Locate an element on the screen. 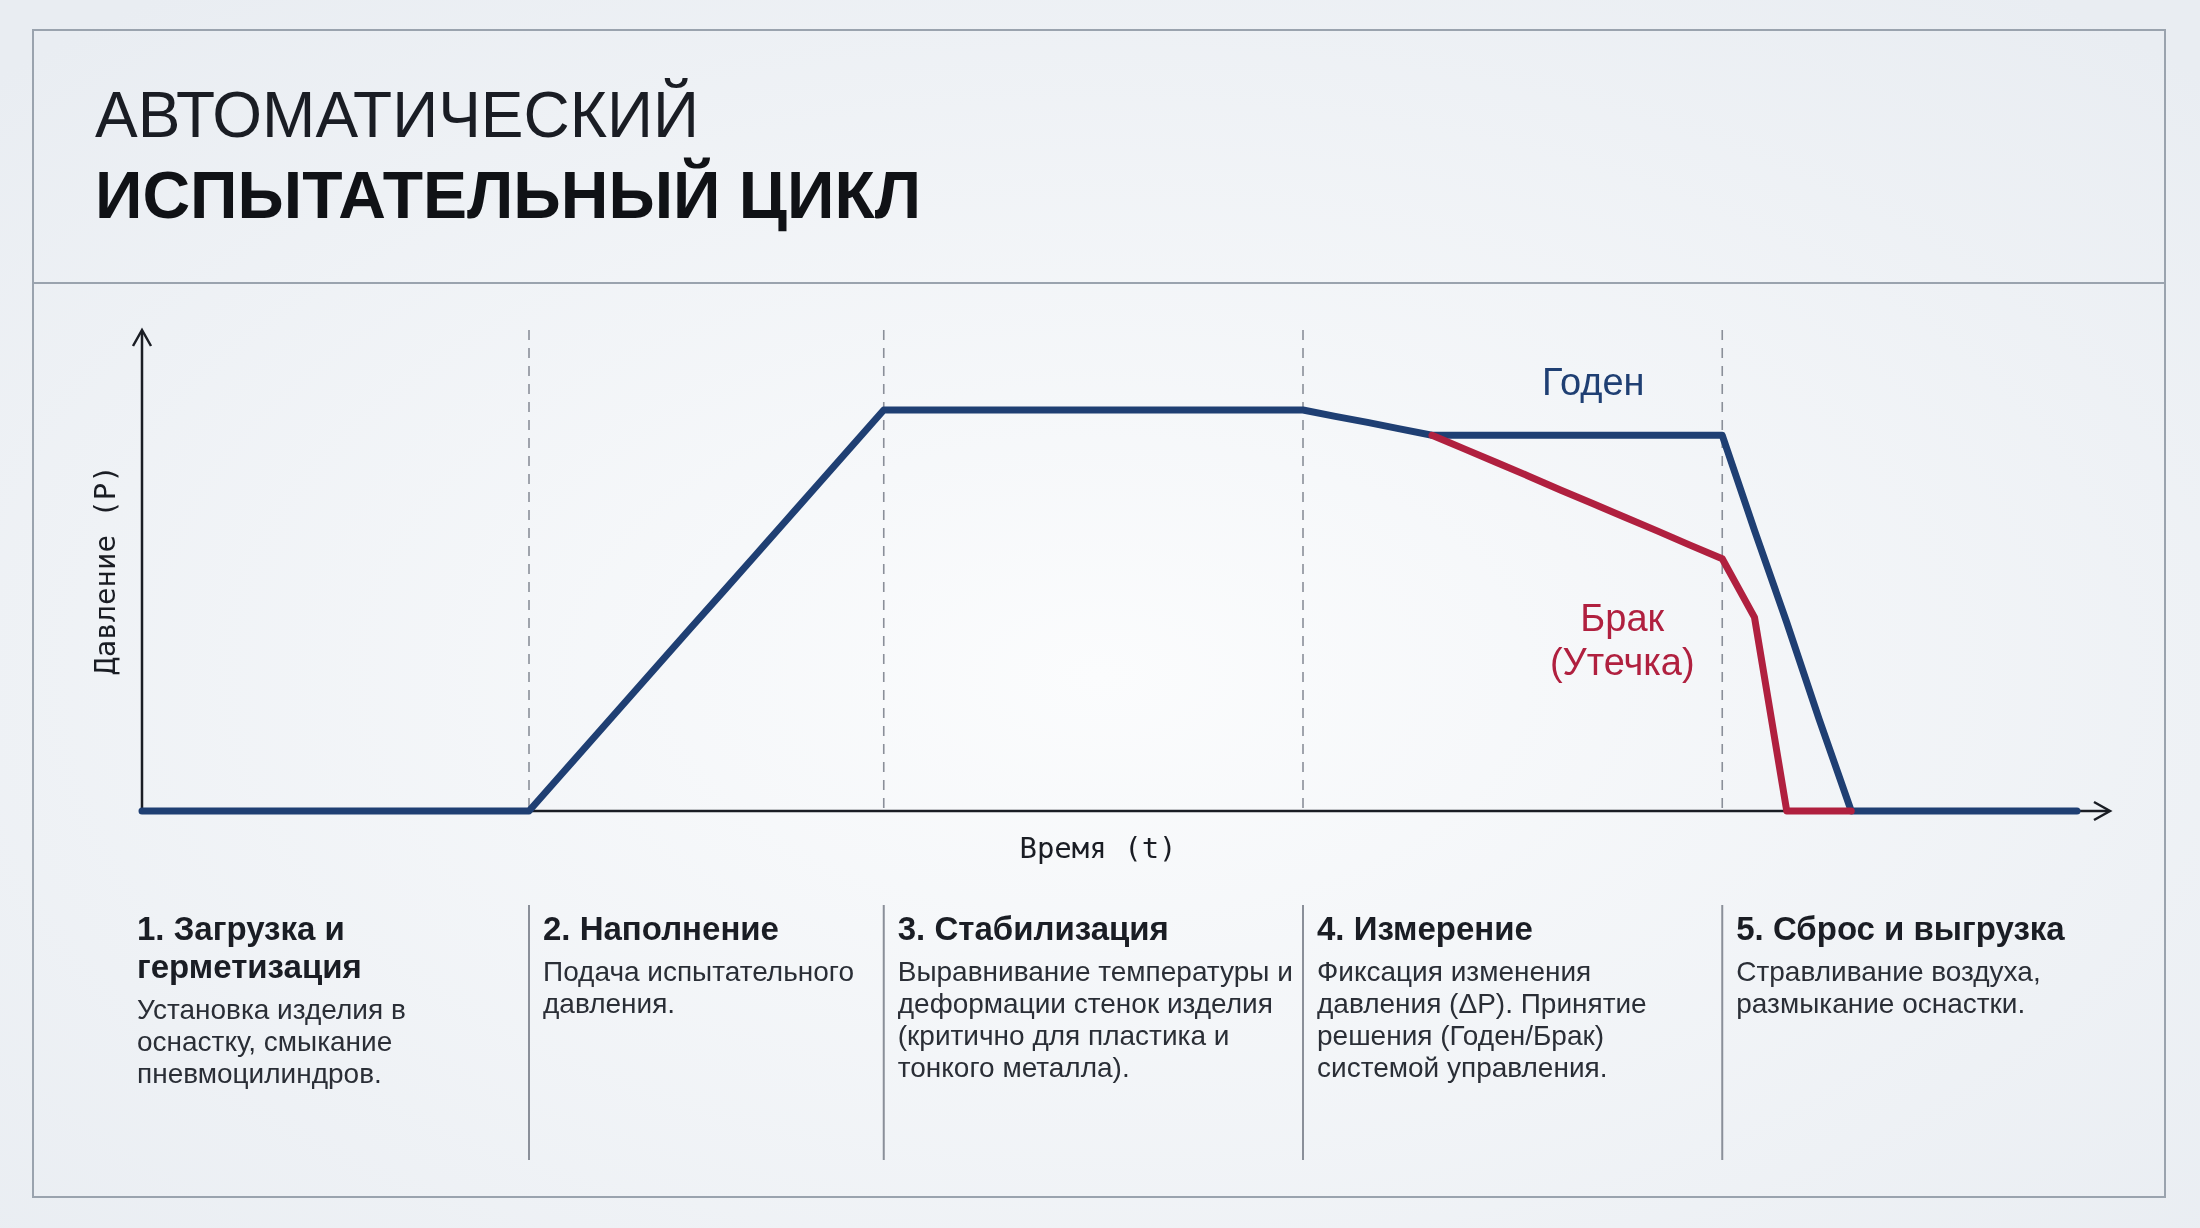 This screenshot has width=2200, height=1228. text: Выравнивание температуры и деформации стенок изделия (критично для пластика и тонкого металла). is located at coordinates (1095, 1020).